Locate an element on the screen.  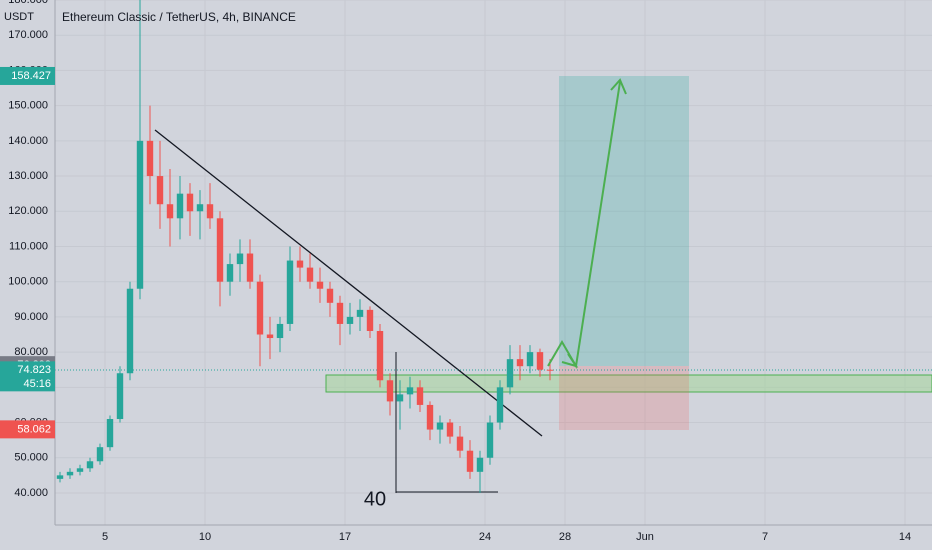
arrow-head is located at coordinates (618, 86).